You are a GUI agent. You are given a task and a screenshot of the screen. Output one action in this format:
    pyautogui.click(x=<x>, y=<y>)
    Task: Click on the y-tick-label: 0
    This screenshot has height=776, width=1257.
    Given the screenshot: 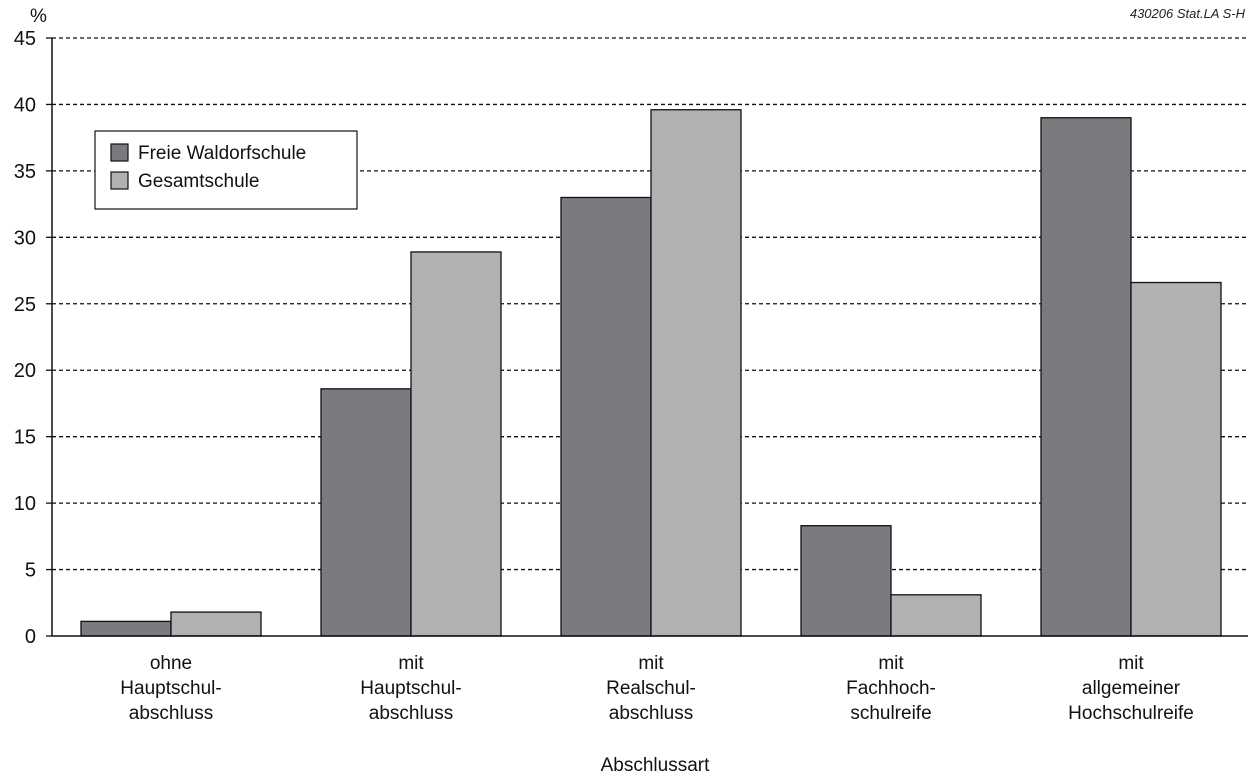 What is the action you would take?
    pyautogui.click(x=30, y=637)
    